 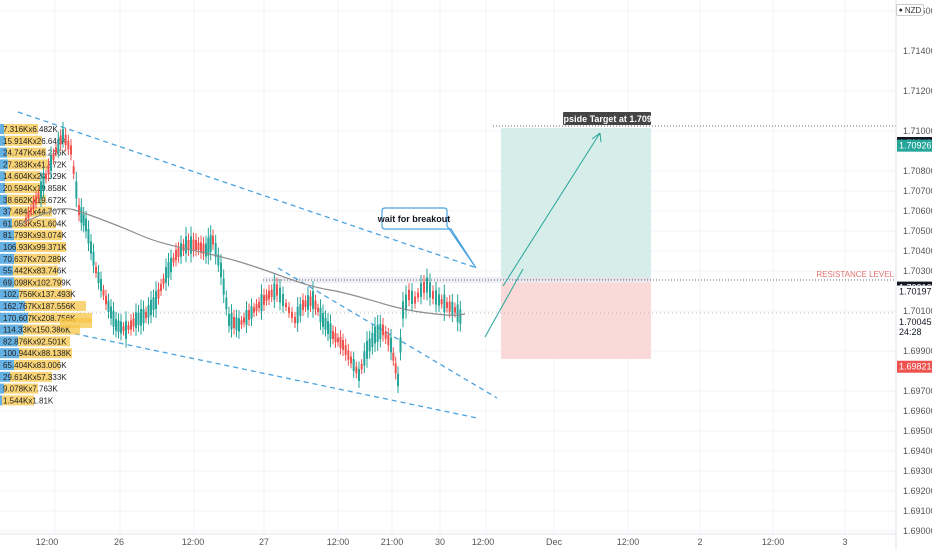 I want to click on symbol-badge: ● NZD, so click(x=910, y=10).